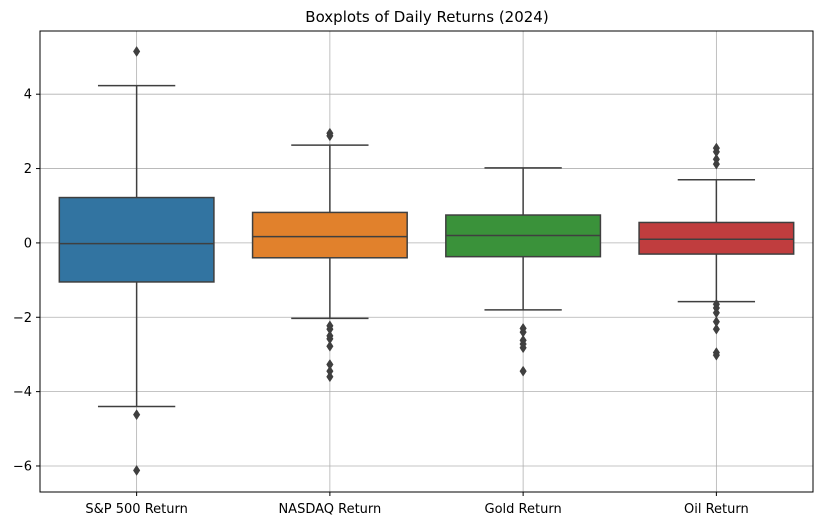 The image size is (825, 530). What do you see at coordinates (716, 509) in the screenshot?
I see `x-tick-label: Oil Return` at bounding box center [716, 509].